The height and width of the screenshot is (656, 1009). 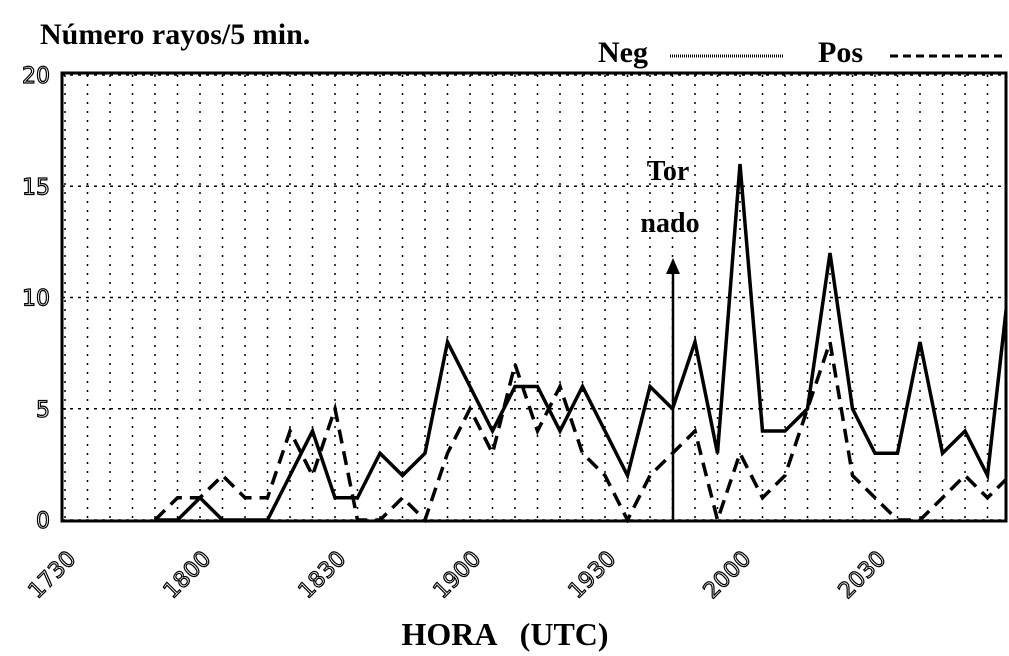 I want to click on y-tick-label: 5, so click(x=43, y=410).